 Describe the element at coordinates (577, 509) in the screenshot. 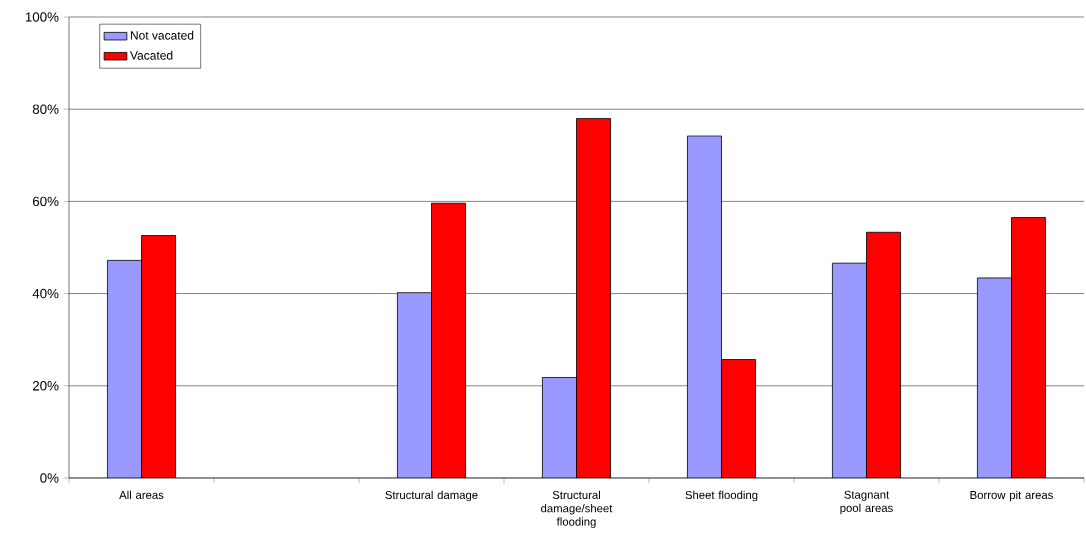

I see `x-tick-label: Structural damage/sheet flooding` at that location.